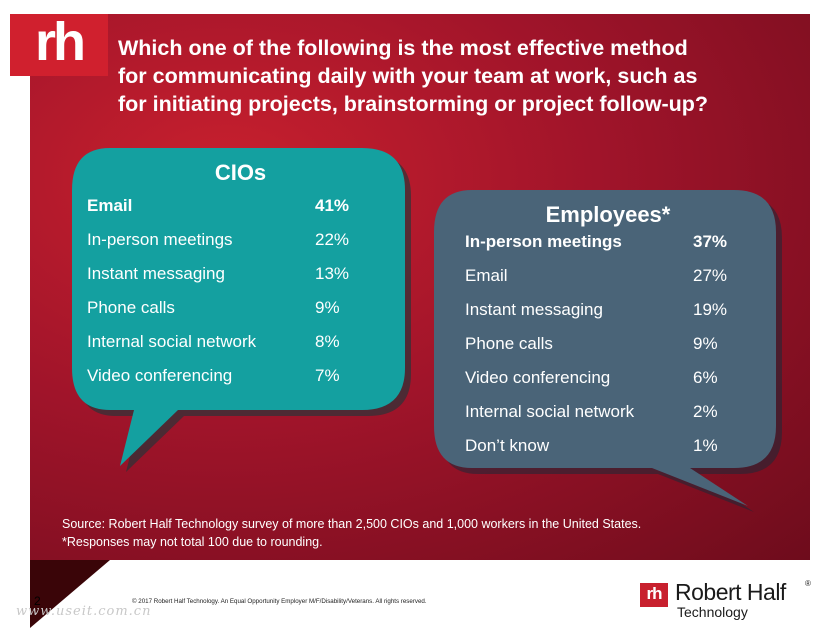 Image resolution: width=840 pixels, height=630 pixels. Describe the element at coordinates (332, 273) in the screenshot. I see `method-percent: 13%` at that location.